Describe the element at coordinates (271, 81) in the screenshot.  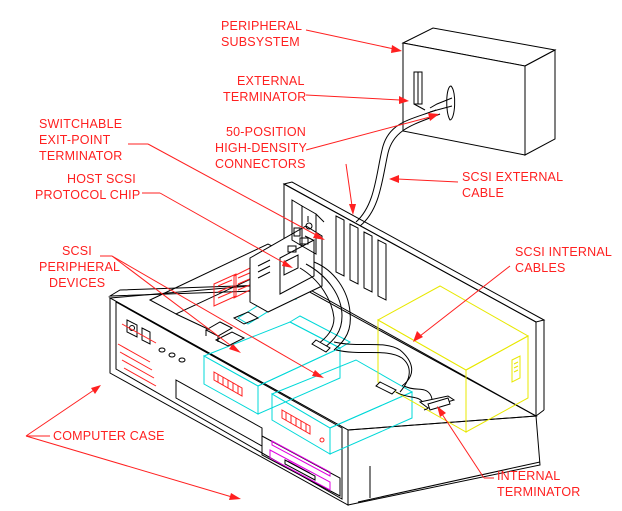
I see `external-terminator-line-1: EXTERNAL` at that location.